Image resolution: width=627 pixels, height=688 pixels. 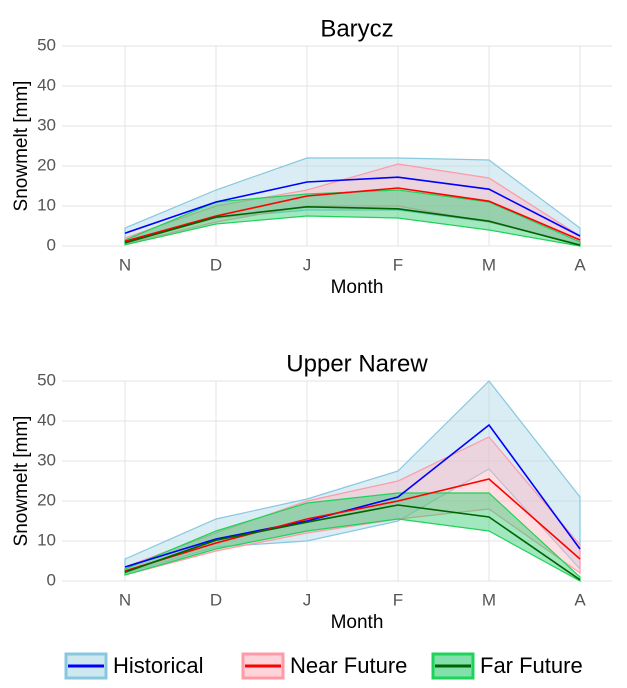 What do you see at coordinates (158, 665) in the screenshot?
I see `legend-label: Historical` at bounding box center [158, 665].